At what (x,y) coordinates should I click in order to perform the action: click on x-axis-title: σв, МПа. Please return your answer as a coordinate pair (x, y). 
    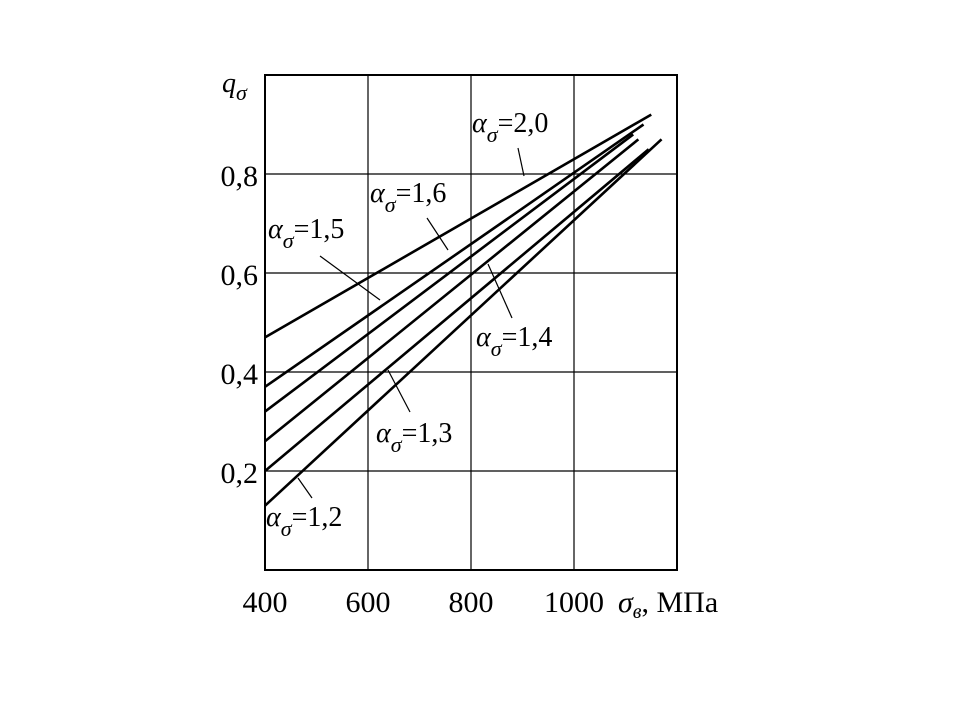
    Looking at the image, I should click on (668, 604).